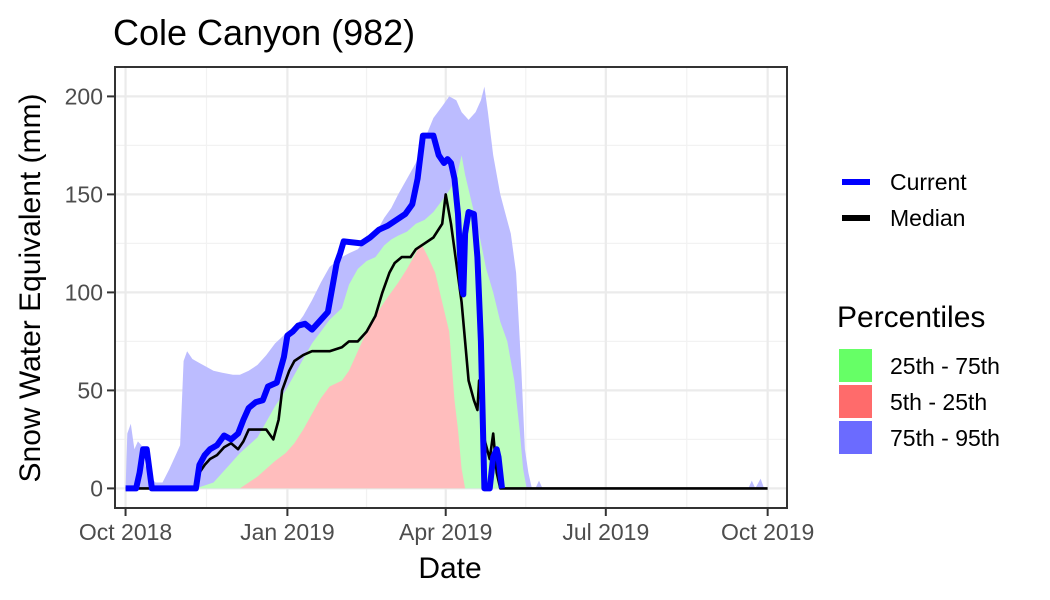  I want to click on chart-title: Cole Canyon (982), so click(264, 32).